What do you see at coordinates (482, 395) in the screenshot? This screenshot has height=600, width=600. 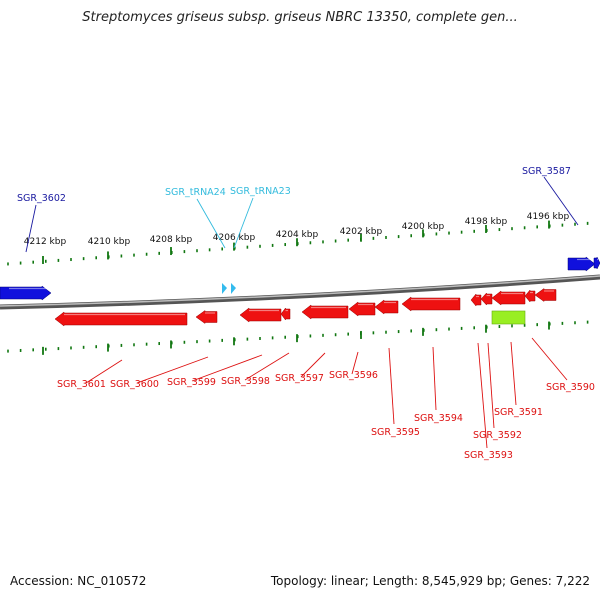 I see `reverse-gene-8-leader` at bounding box center [482, 395].